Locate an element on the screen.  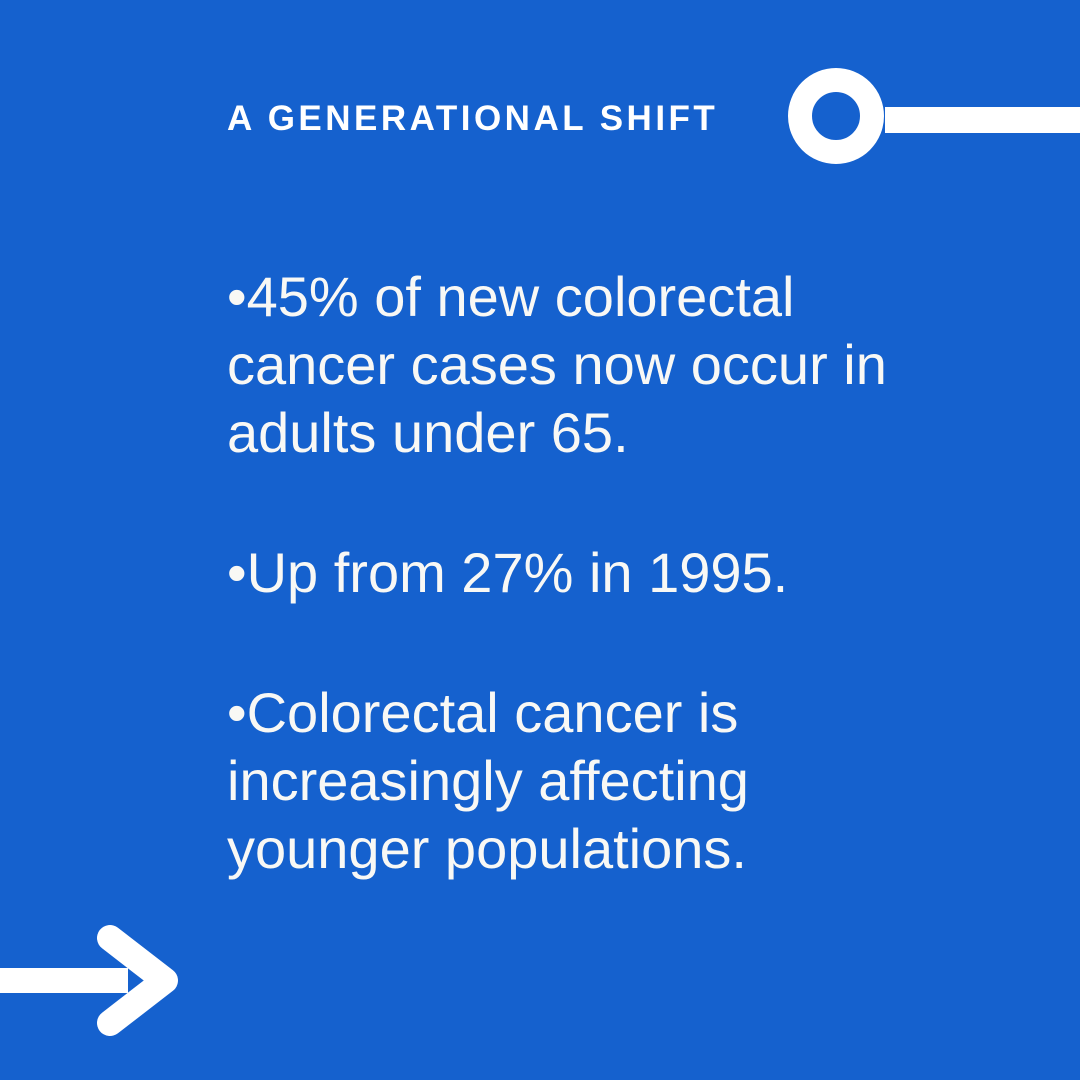
timeline-line is located at coordinates (982, 120).